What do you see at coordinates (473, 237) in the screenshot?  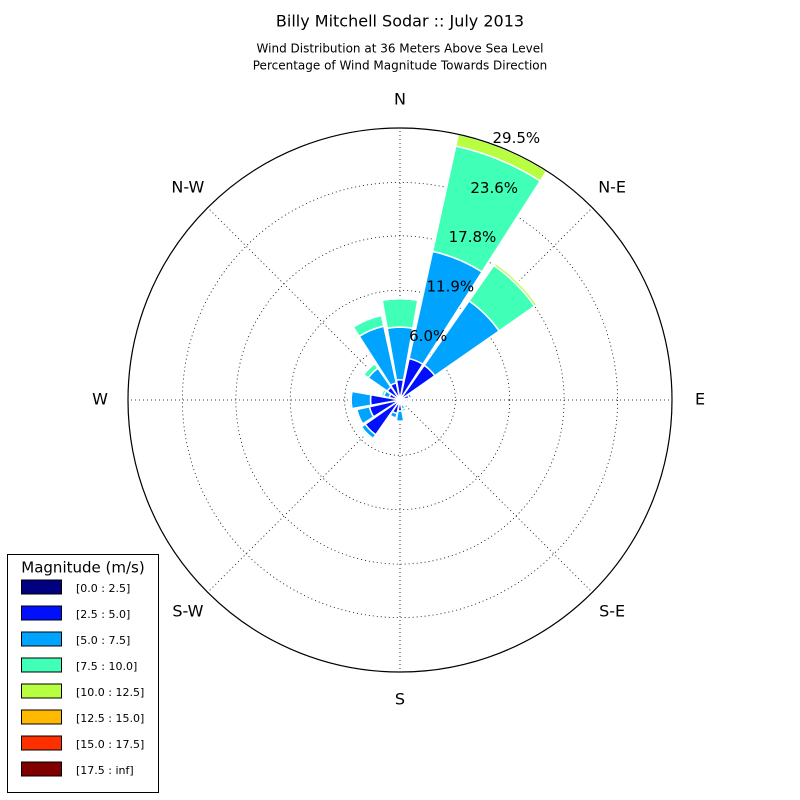 I see `r-tick-label: 17.8%` at bounding box center [473, 237].